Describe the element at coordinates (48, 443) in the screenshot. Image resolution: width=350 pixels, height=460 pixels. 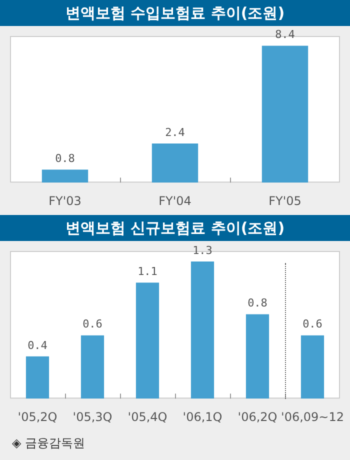
I see `text: ◈ 금융감독원` at that location.